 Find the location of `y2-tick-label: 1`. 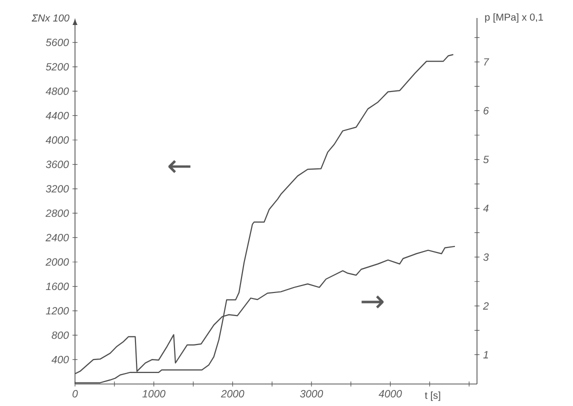

y2-tick-label: 1 is located at coordinates (485, 354).